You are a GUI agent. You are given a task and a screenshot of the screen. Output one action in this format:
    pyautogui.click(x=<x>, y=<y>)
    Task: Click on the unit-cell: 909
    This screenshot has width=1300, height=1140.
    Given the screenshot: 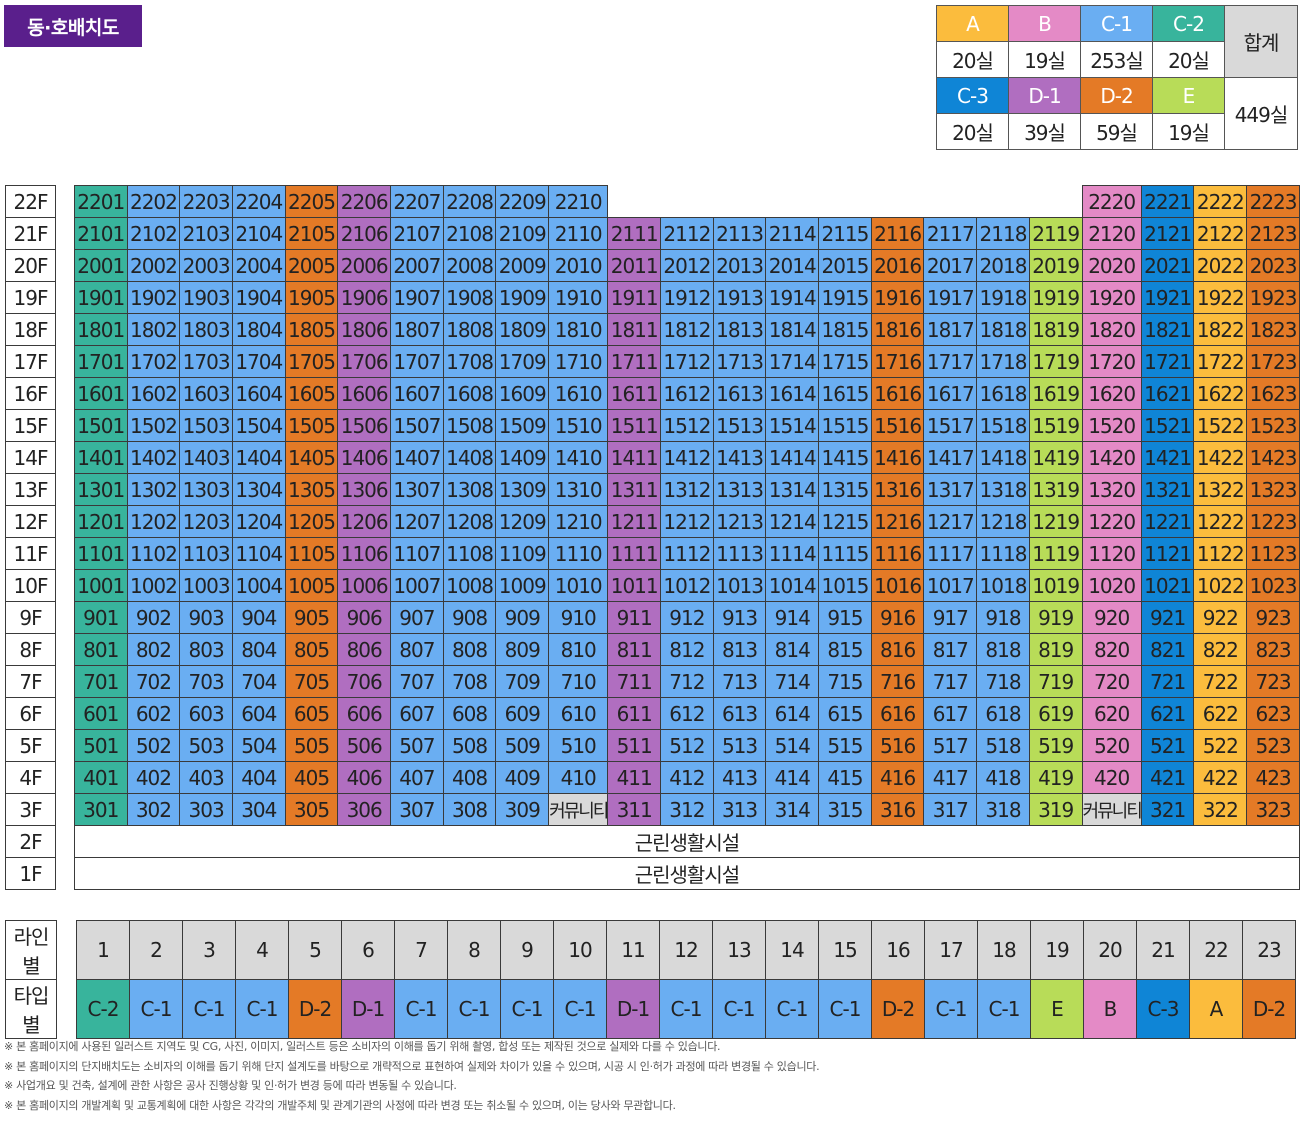 What is the action you would take?
    pyautogui.click(x=522, y=617)
    